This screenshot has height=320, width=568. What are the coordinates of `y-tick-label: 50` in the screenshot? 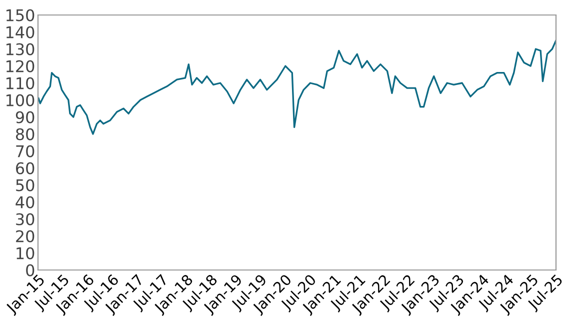 It's located at (25, 185).